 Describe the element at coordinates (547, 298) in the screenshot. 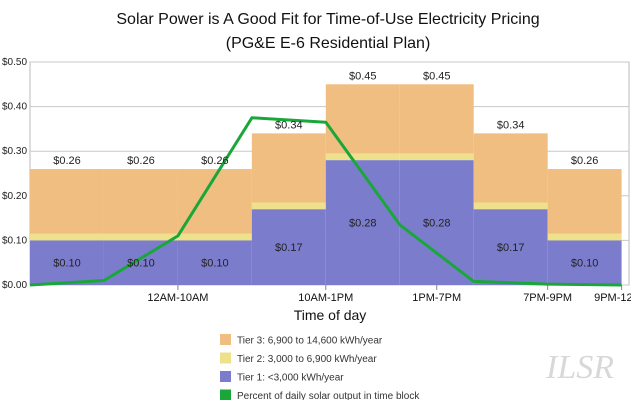

I see `x-tick-label: 7PM-9PM` at that location.